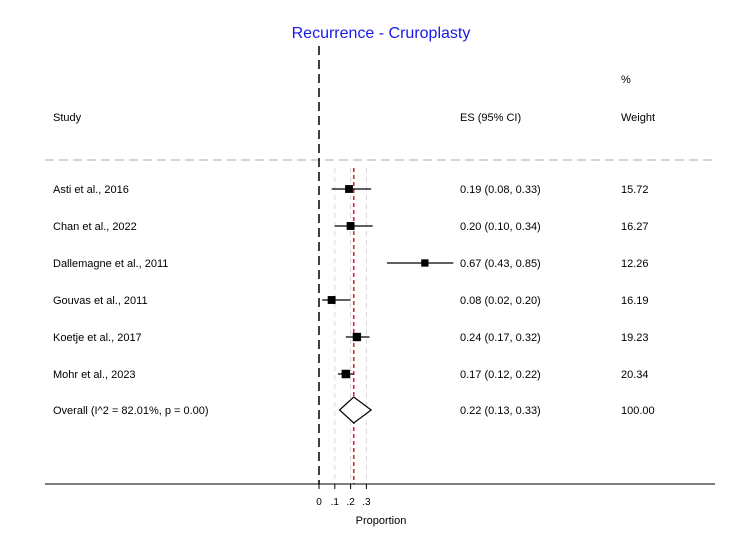  What do you see at coordinates (500, 375) in the screenshot?
I see `es-ci-text: 0.17 (0.12, 0.22)` at bounding box center [500, 375].